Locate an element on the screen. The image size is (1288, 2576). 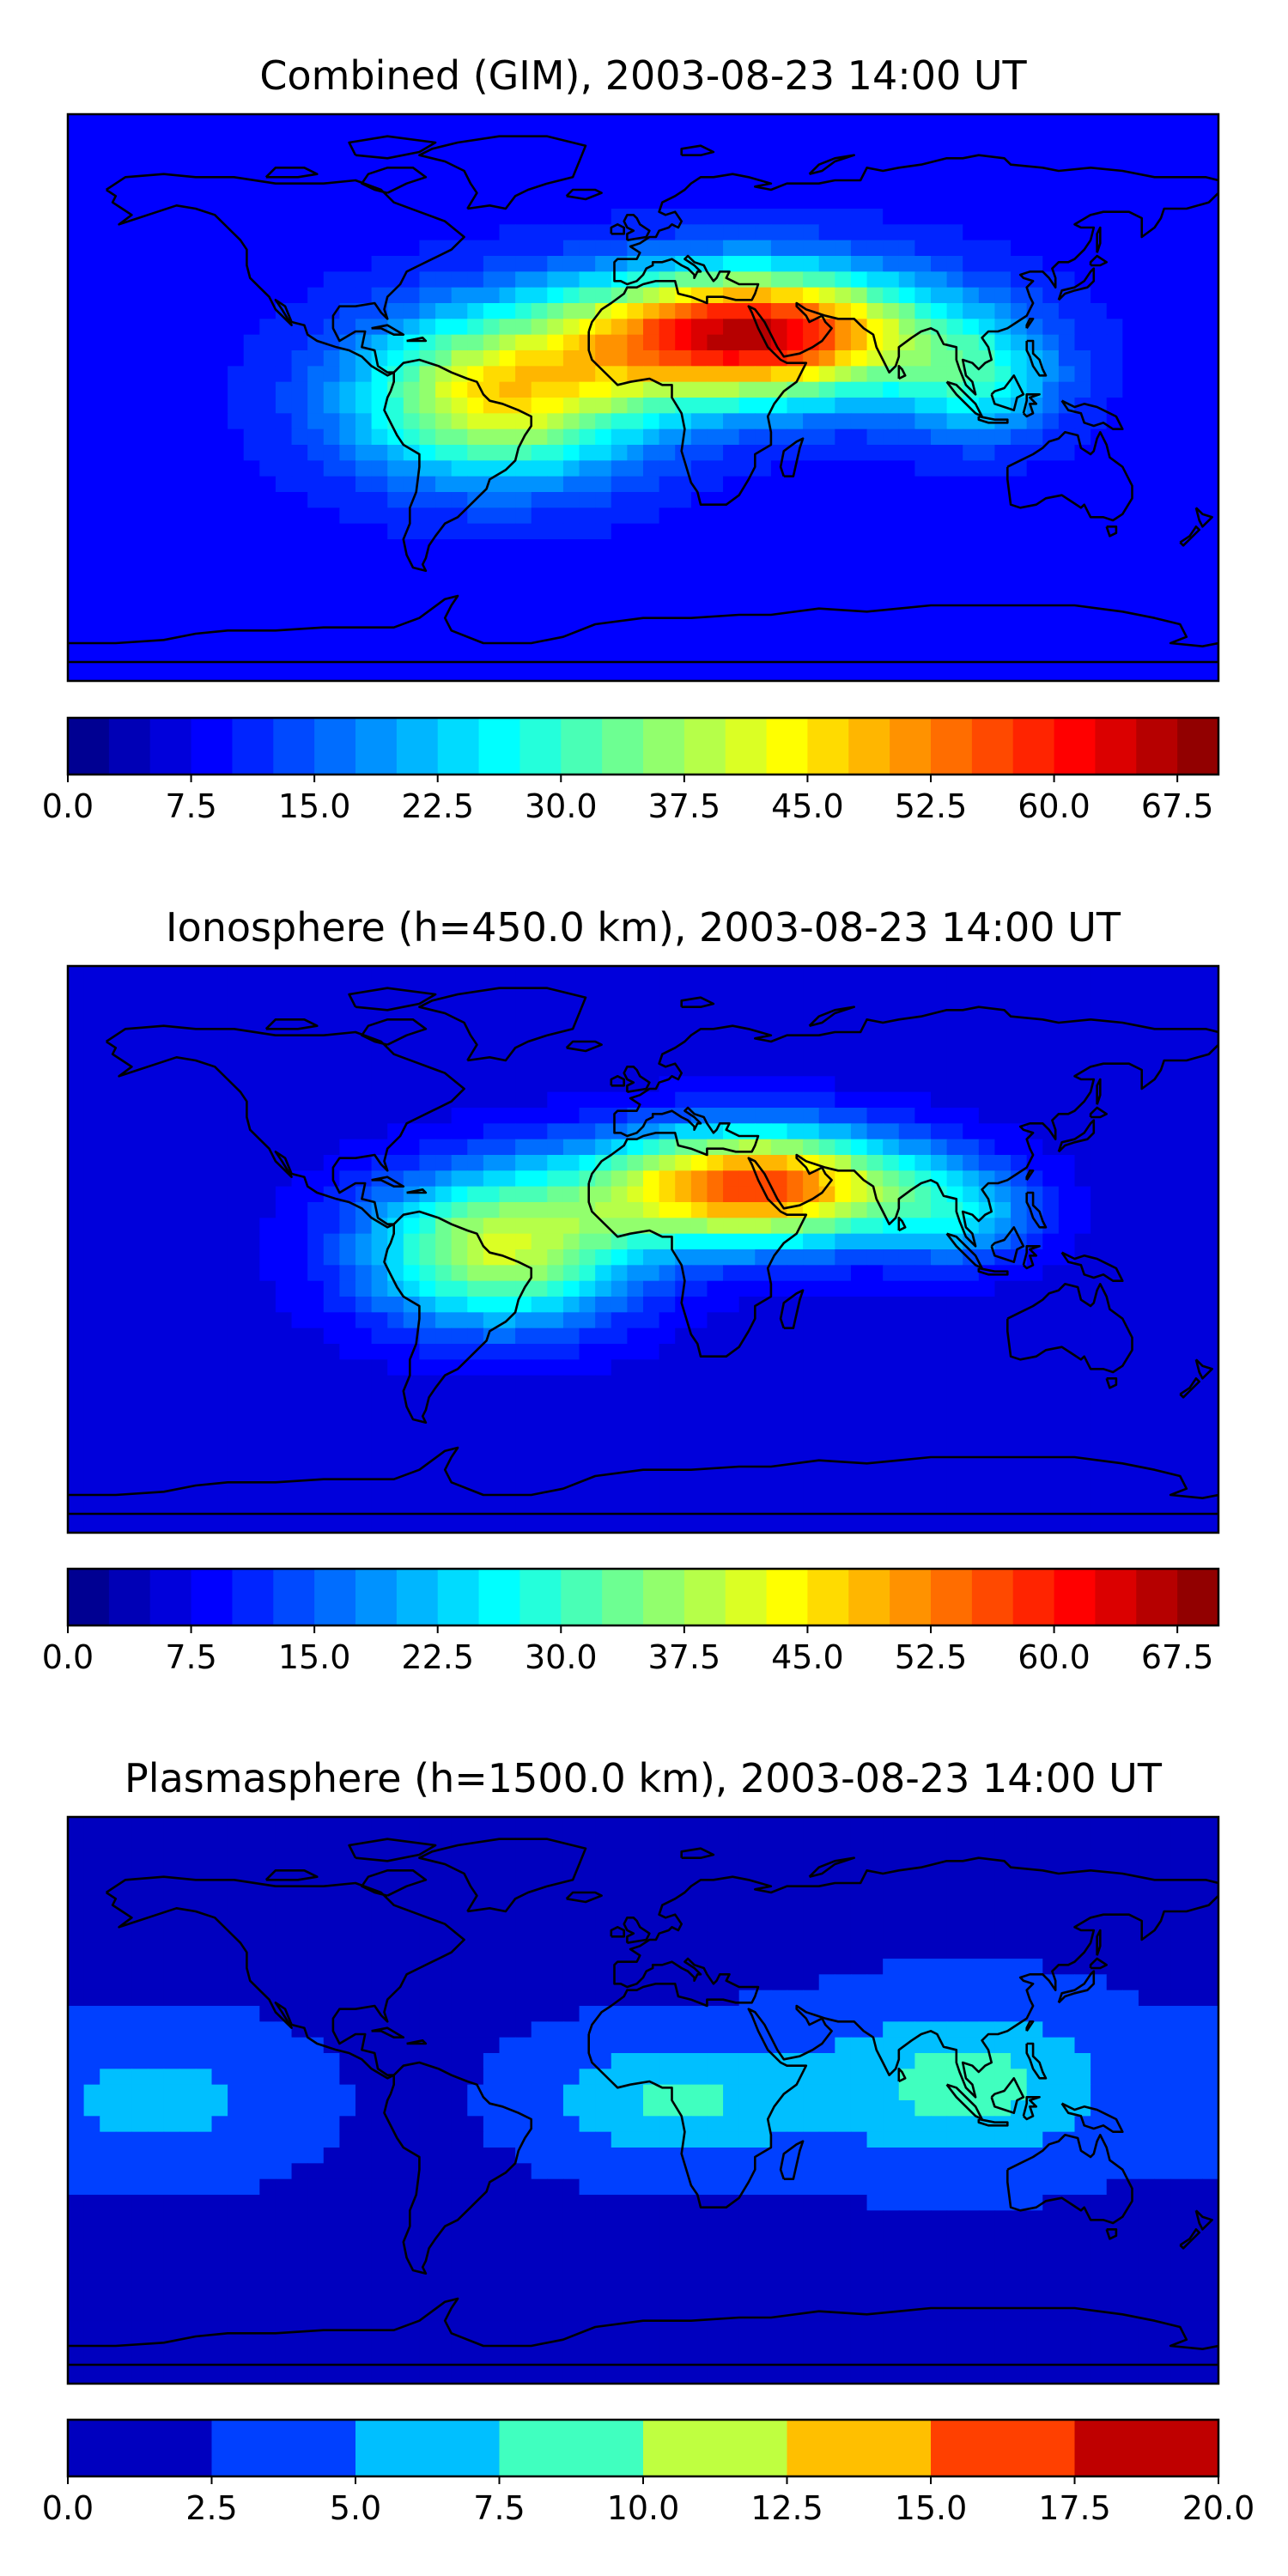
coastline-greenland is located at coordinates (503, 172).